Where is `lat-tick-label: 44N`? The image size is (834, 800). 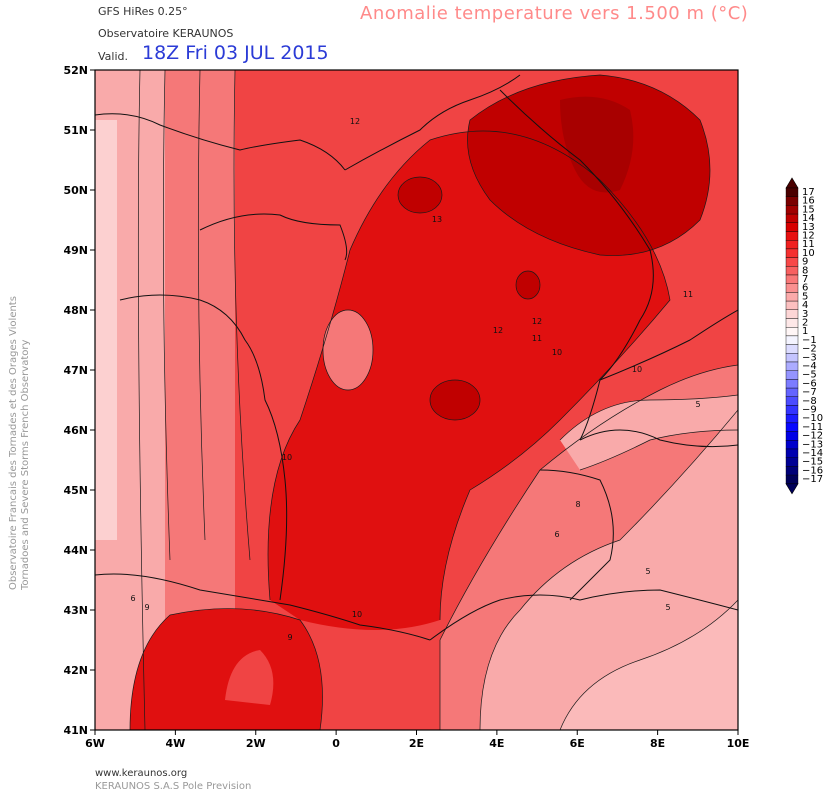
lat-tick-label: 44N is located at coordinates (75, 550).